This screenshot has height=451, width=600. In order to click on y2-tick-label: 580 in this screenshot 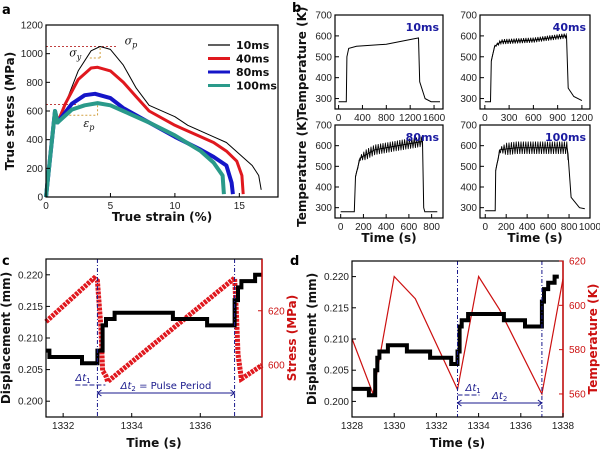, I will do `click(577, 350)`.